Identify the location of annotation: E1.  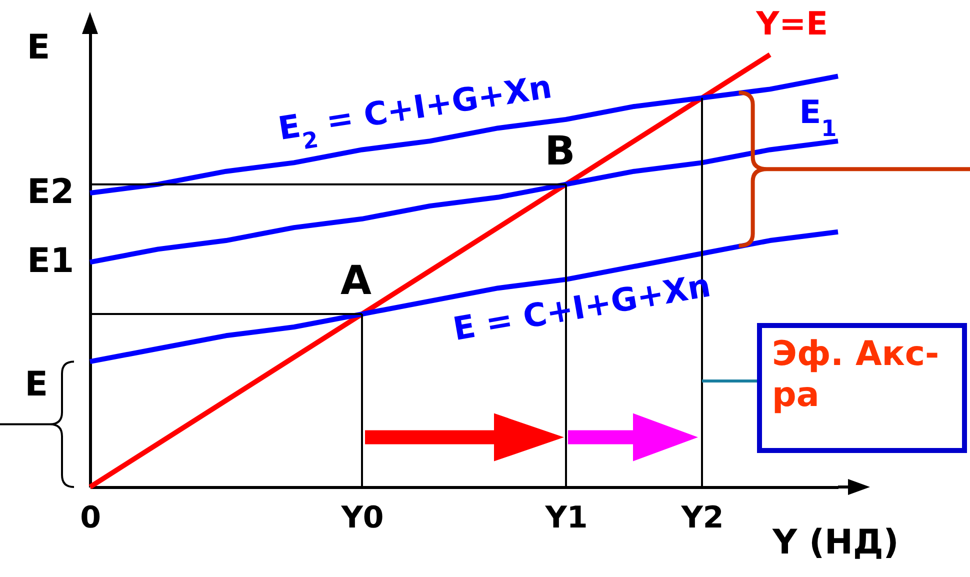
(50, 261).